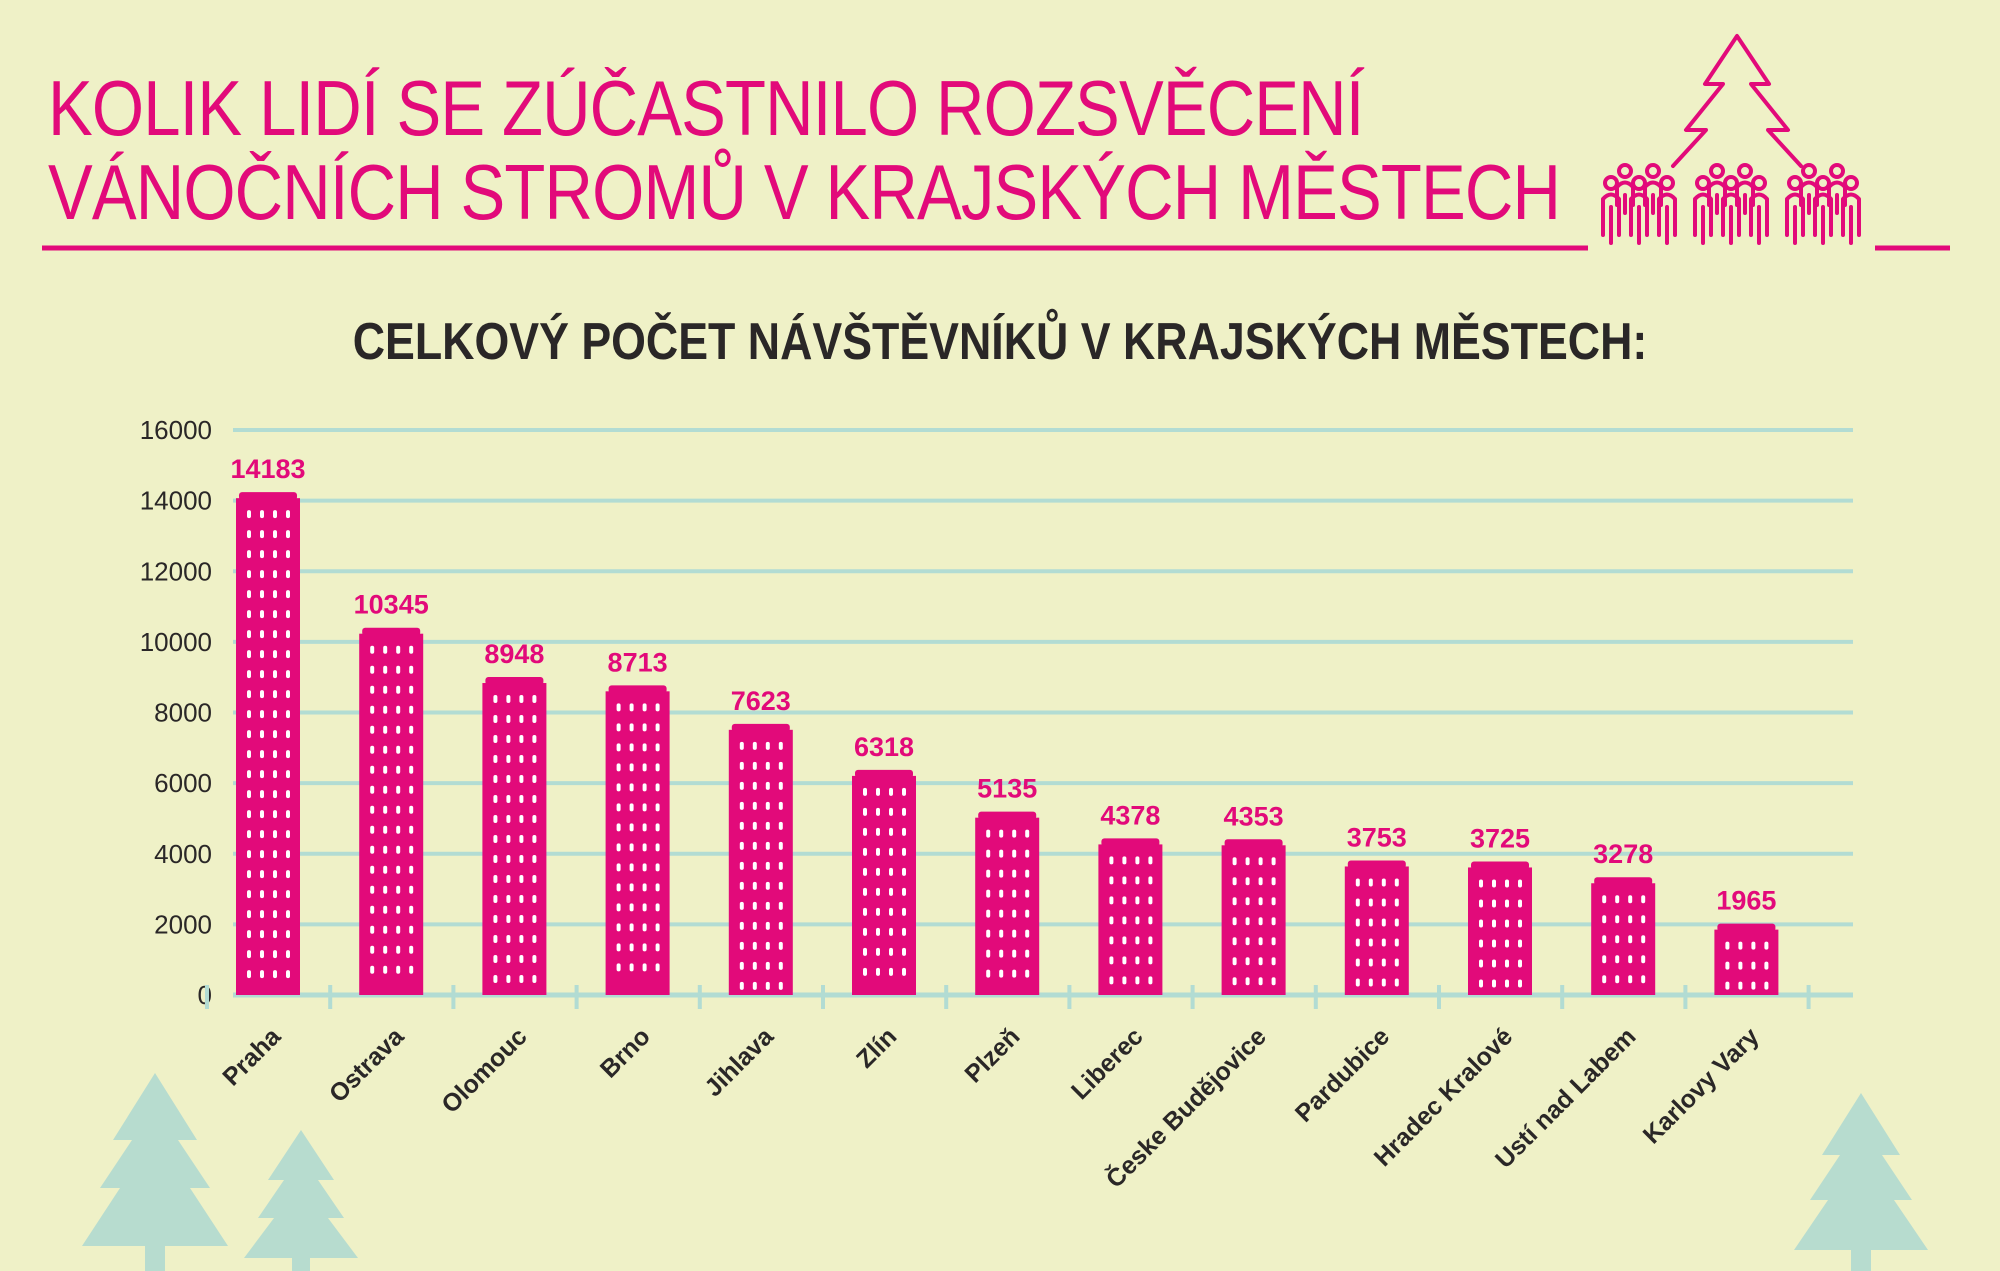  What do you see at coordinates (514, 654) in the screenshot?
I see `data-label: 8948` at bounding box center [514, 654].